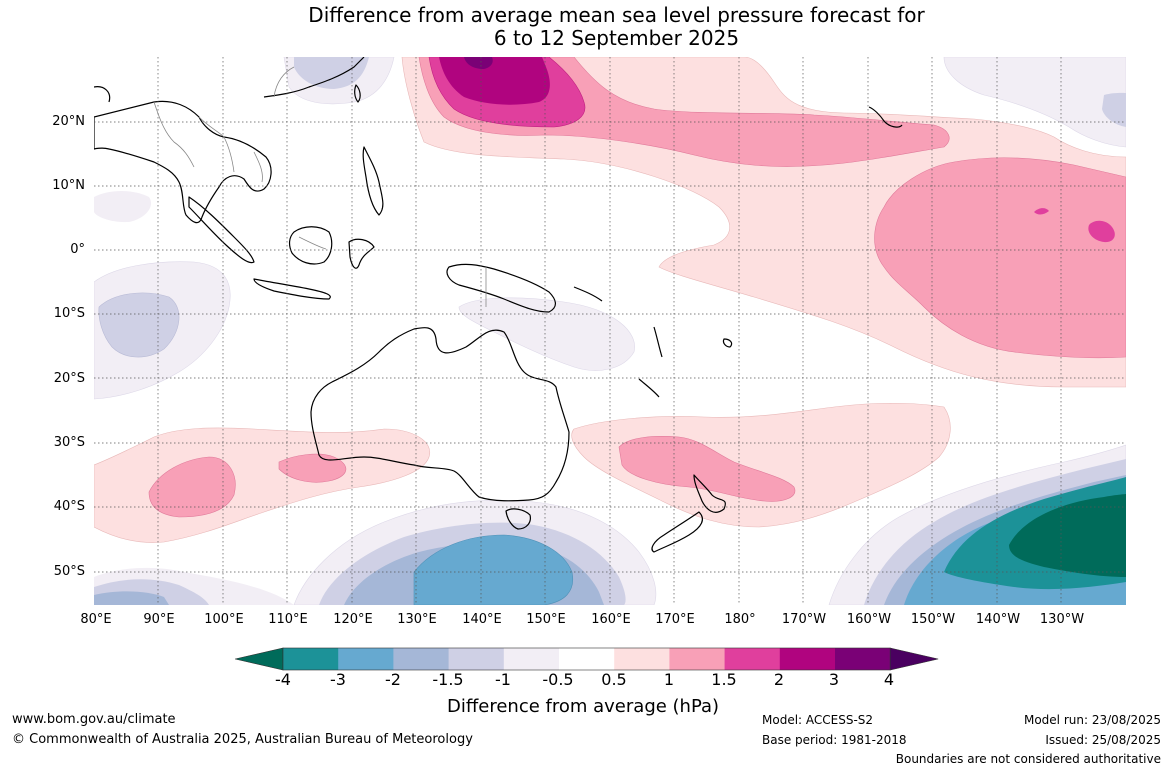  I want to click on lat-label-50s: 50°S, so click(69, 571).